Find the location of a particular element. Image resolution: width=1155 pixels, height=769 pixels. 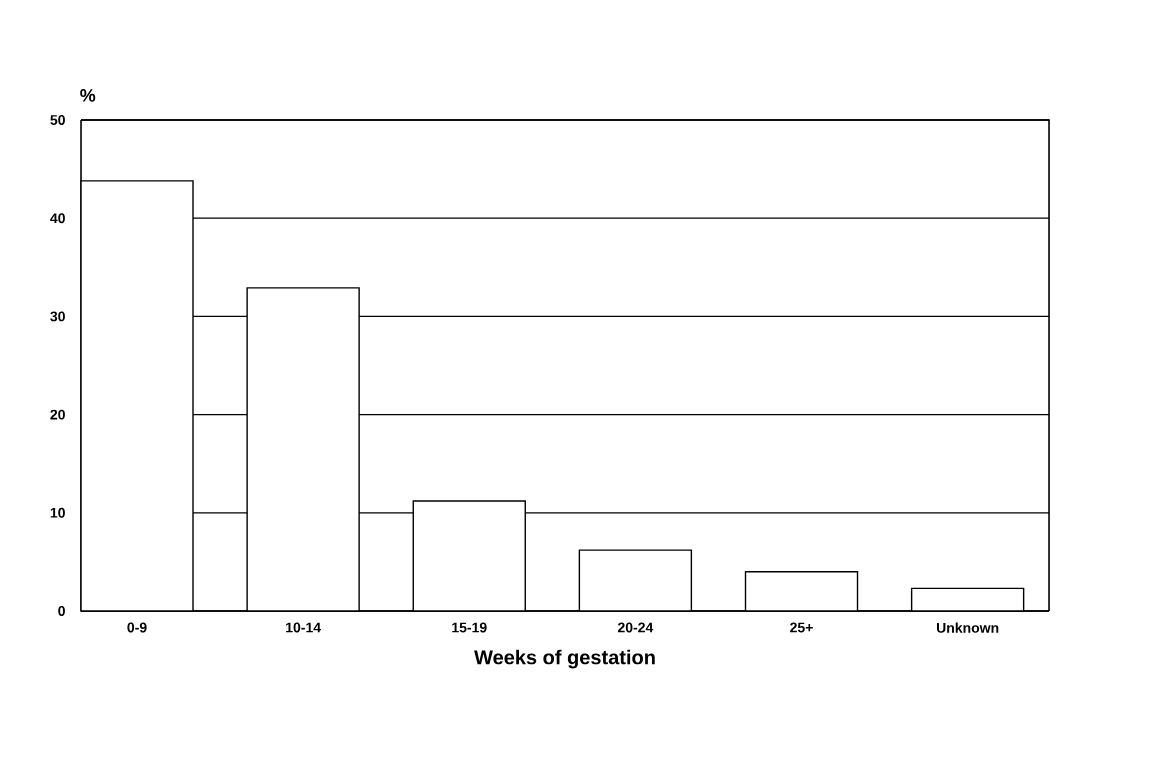

y-tick-label: 0 is located at coordinates (61, 611).